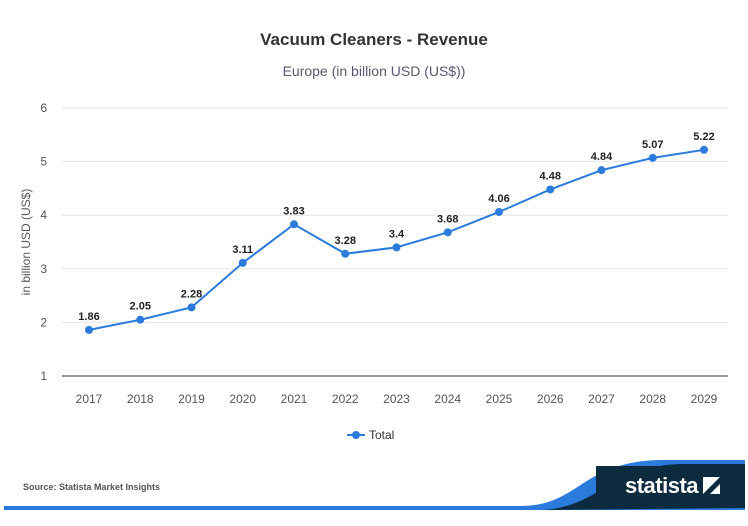  What do you see at coordinates (43, 108) in the screenshot?
I see `y-tick-label: 6` at bounding box center [43, 108].